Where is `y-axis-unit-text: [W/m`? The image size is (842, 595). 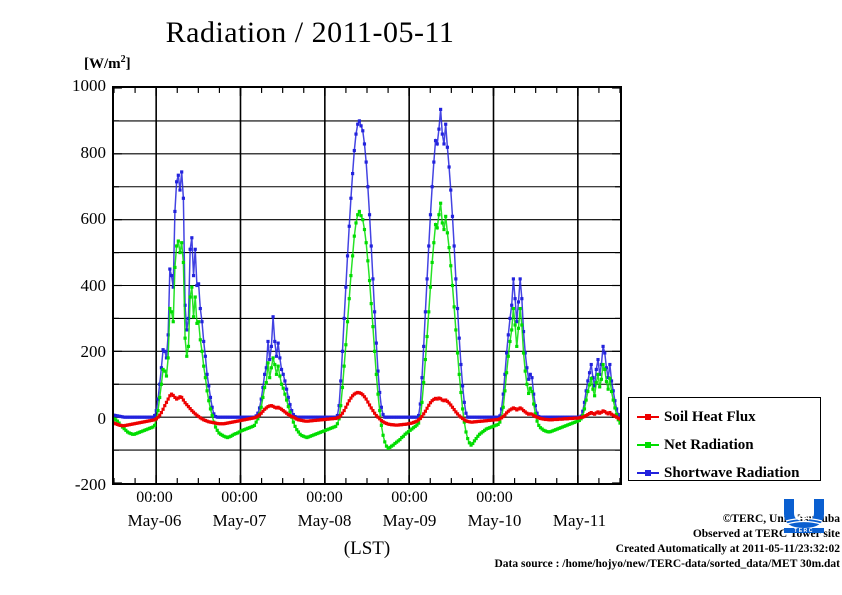 y-axis-unit-text: [W/m is located at coordinates (102, 64).